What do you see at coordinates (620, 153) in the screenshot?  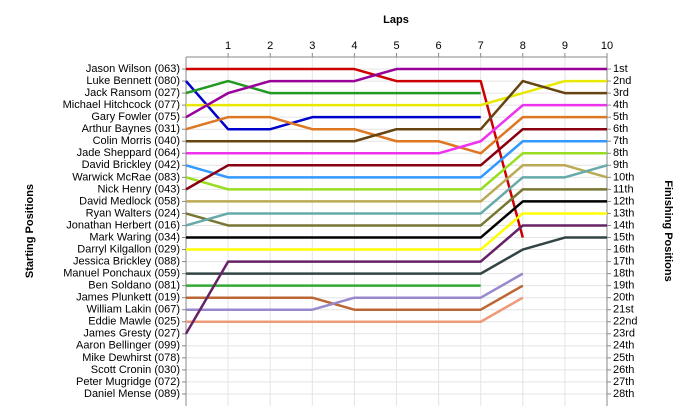 I see `y2-tick-label: 8th` at bounding box center [620, 153].